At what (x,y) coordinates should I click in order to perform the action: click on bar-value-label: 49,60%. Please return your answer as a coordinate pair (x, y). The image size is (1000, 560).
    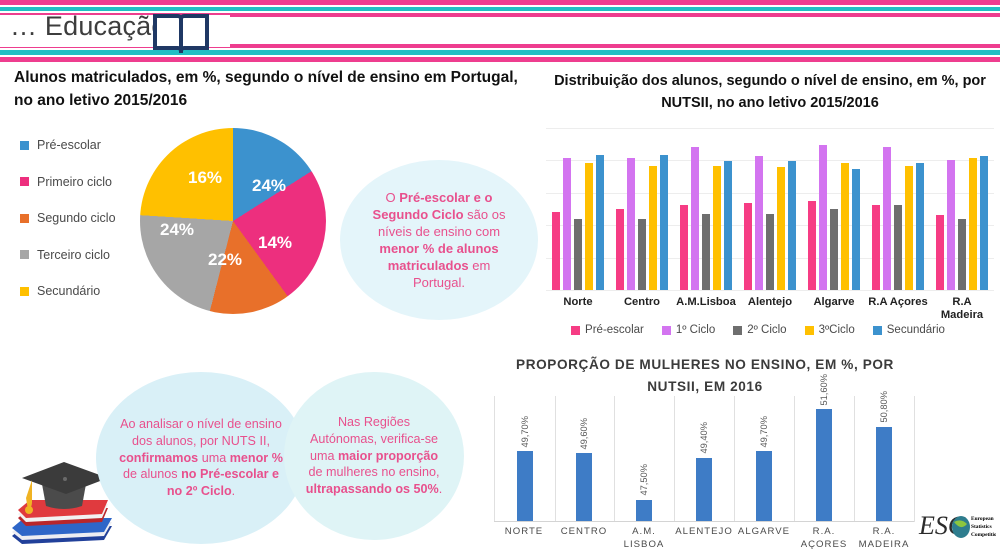
    Looking at the image, I should click on (584, 433).